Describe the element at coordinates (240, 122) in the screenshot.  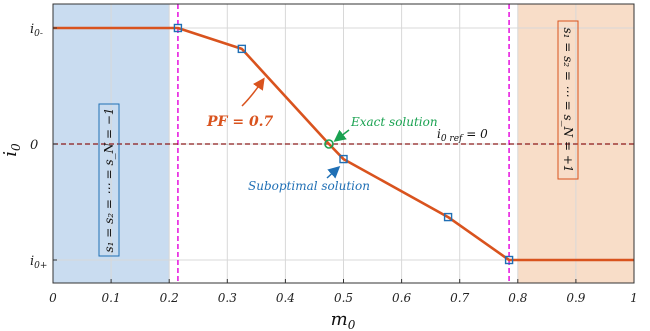
I see `pf-label: PF = 0.7` at that location.